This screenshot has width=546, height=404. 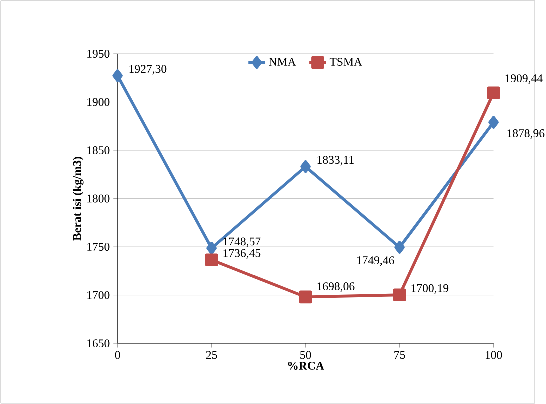 I want to click on data-label: 1748,57, so click(x=242, y=242).